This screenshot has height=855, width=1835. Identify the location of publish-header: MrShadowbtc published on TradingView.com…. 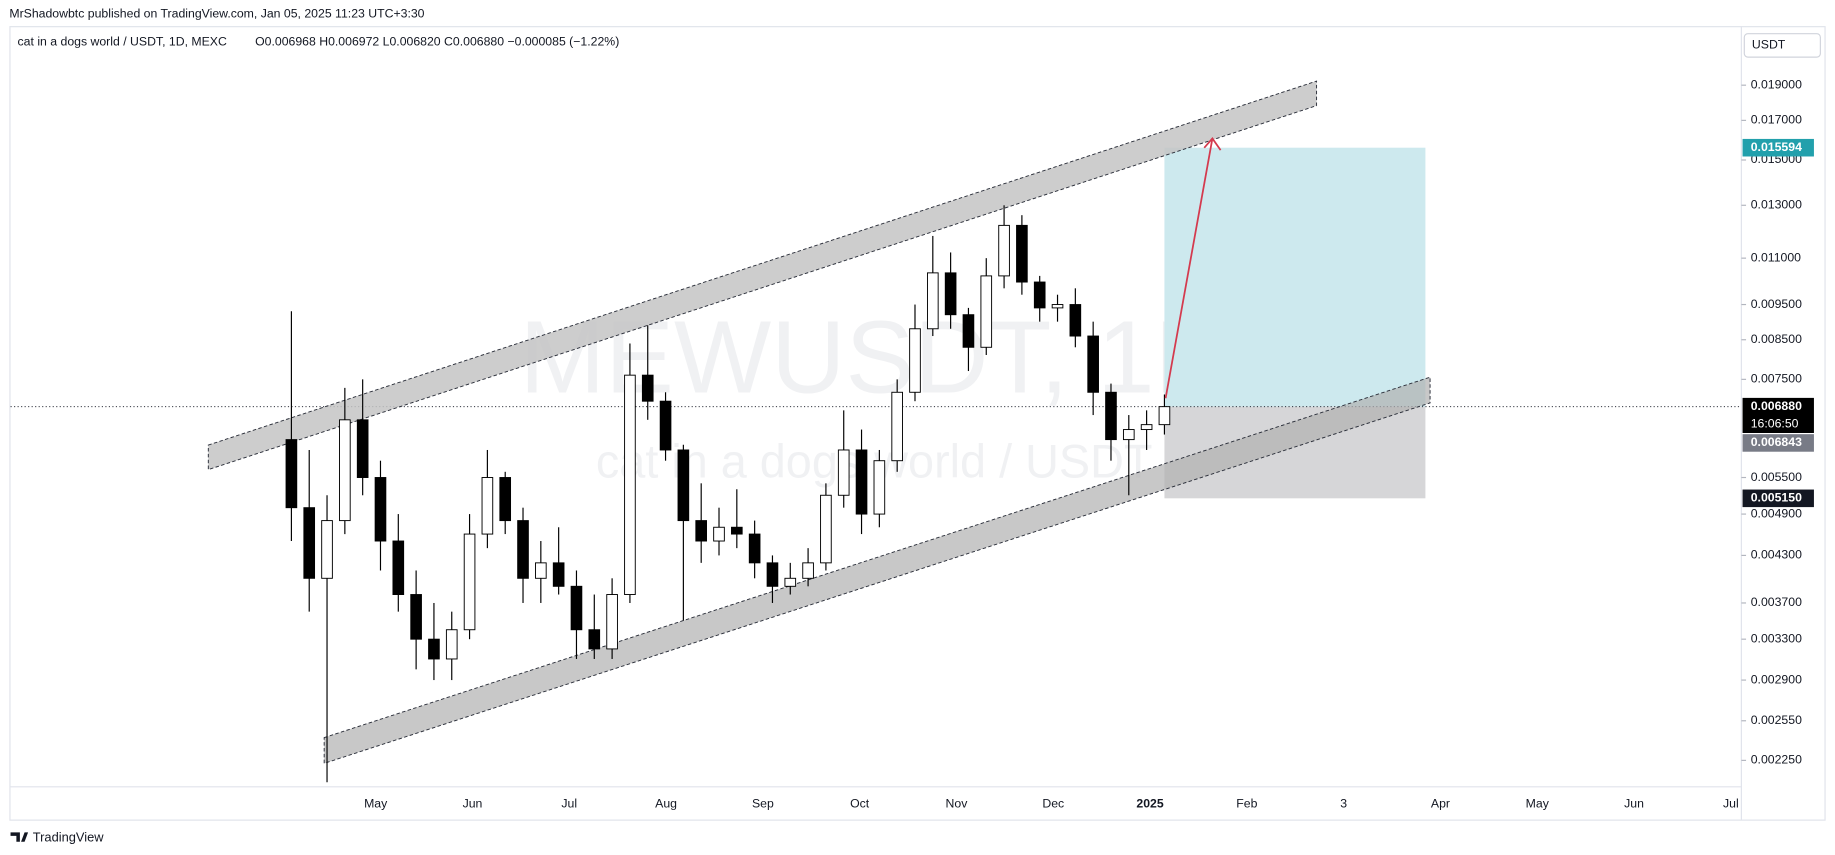
(216, 14).